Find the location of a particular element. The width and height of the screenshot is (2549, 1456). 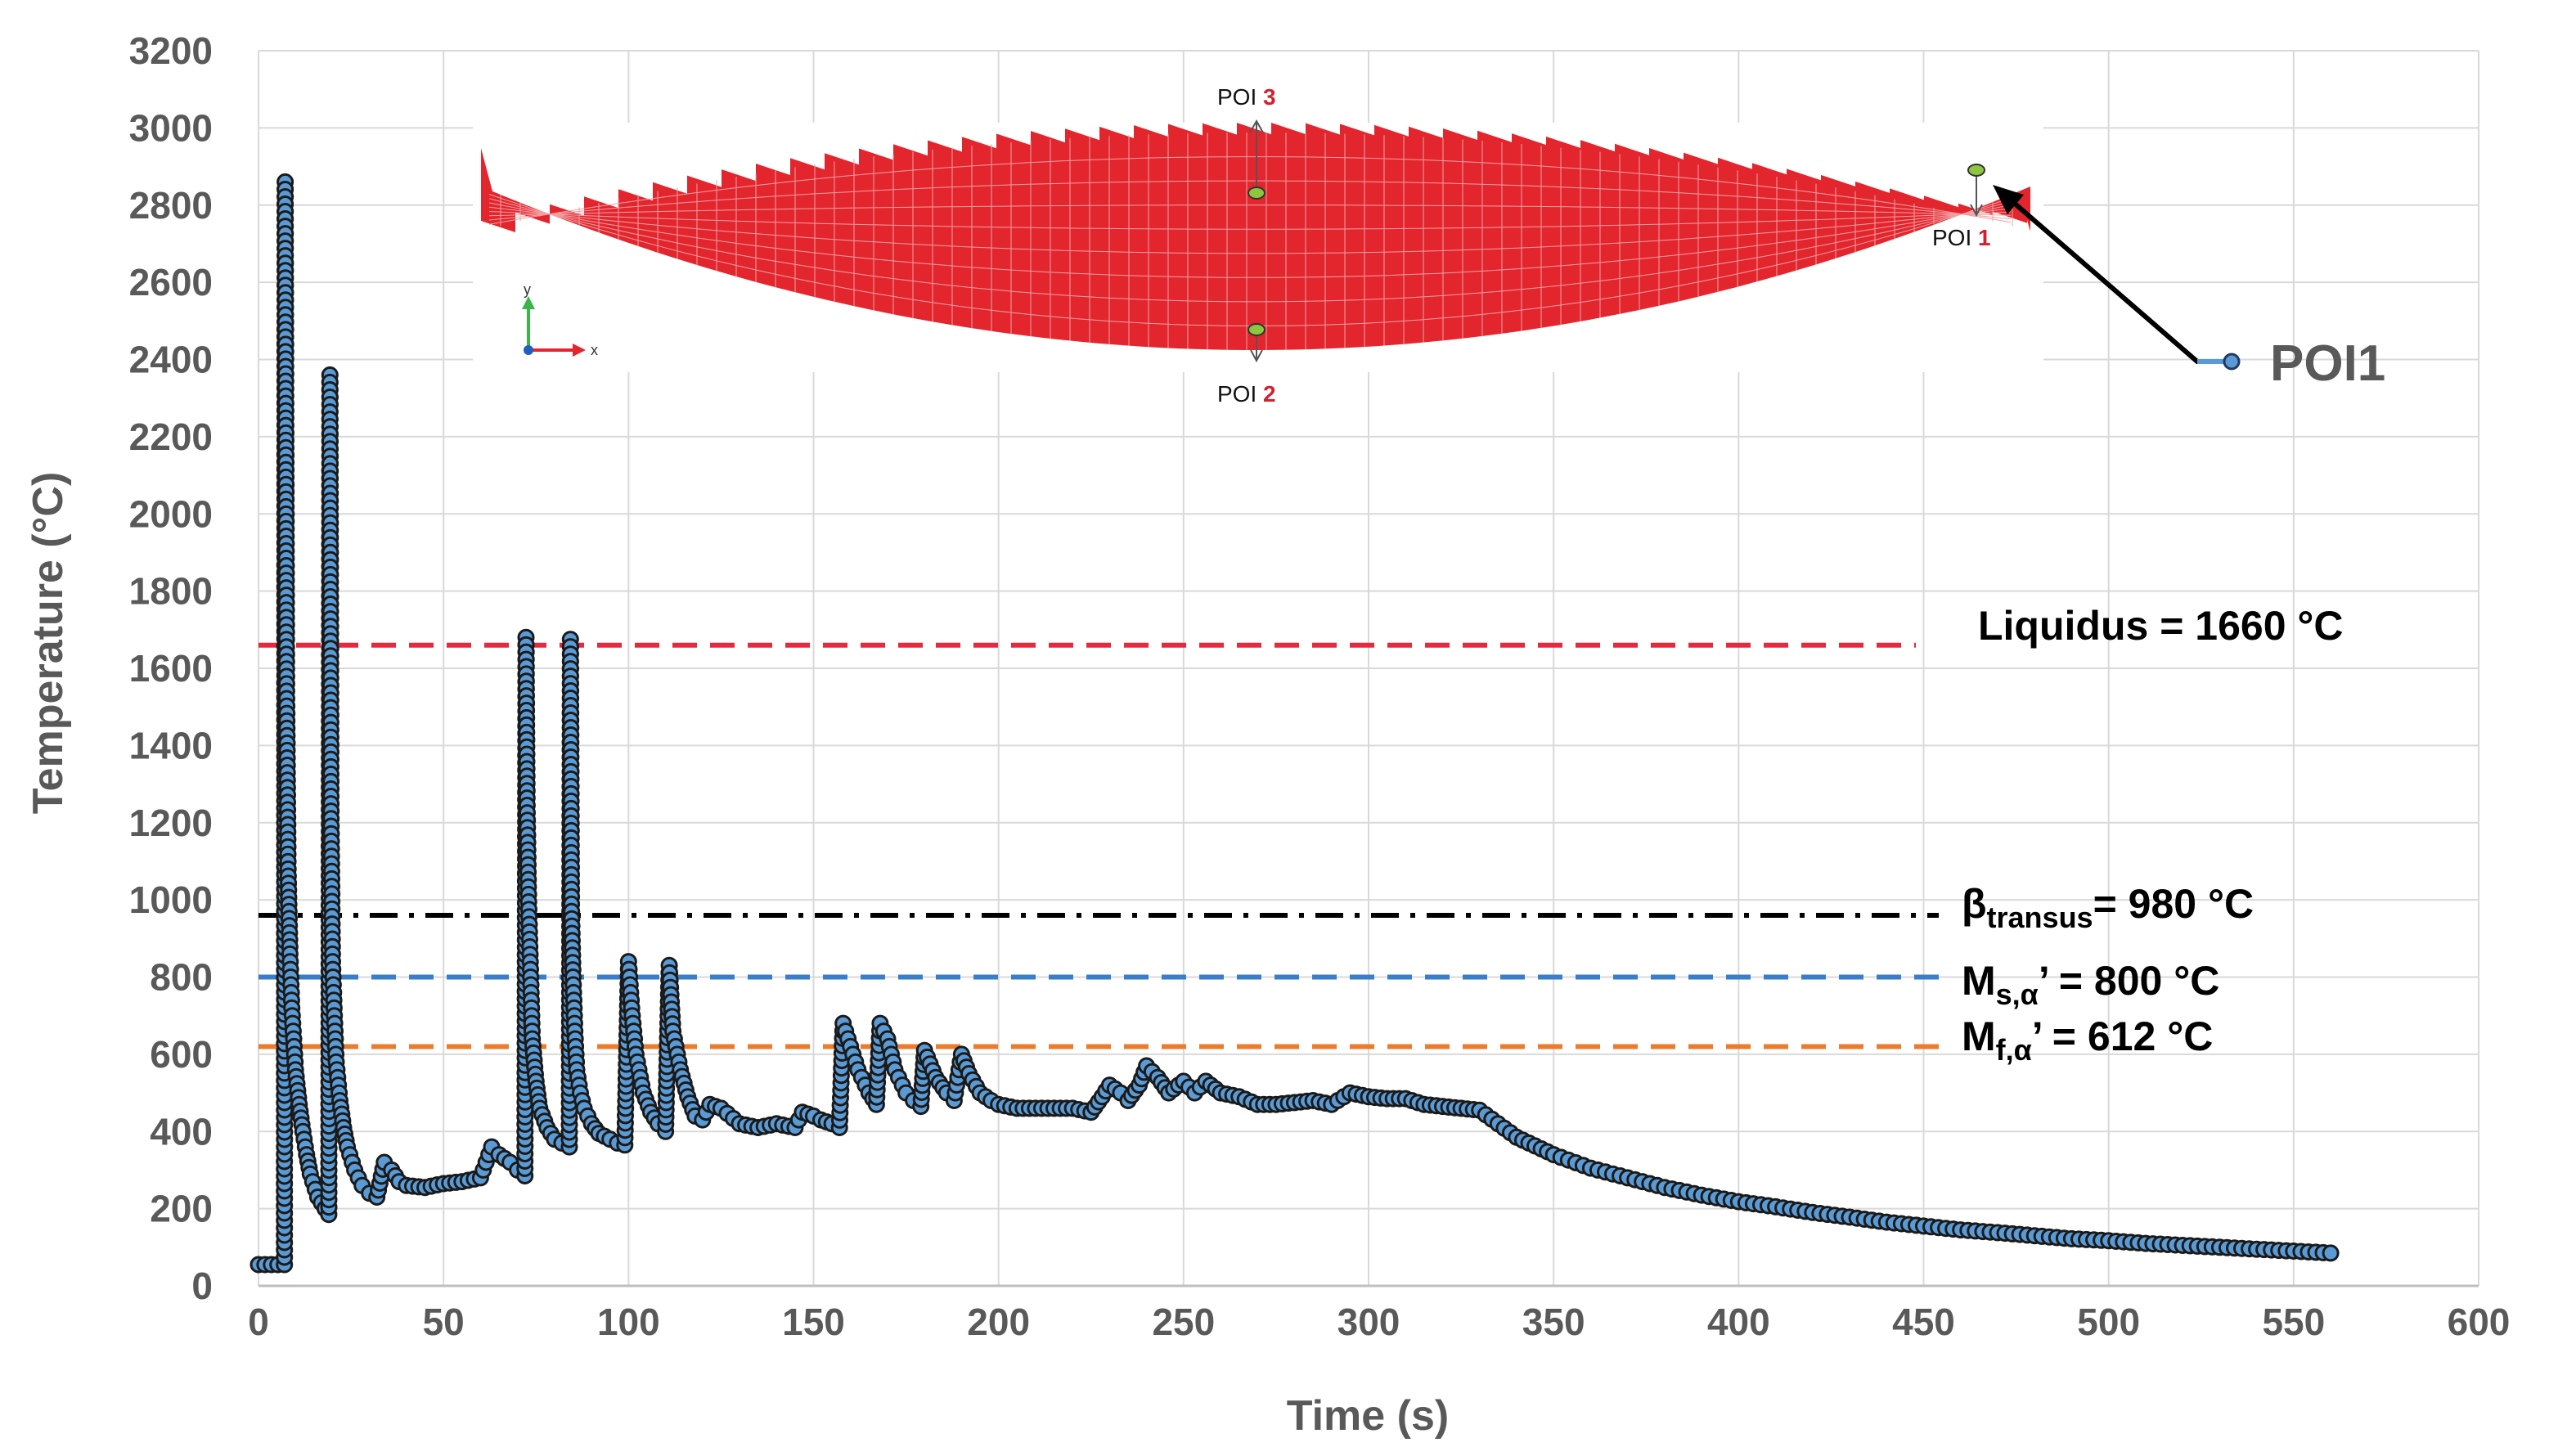

ms-annotation: Ms,α’ = 800 °C is located at coordinates (2090, 984).